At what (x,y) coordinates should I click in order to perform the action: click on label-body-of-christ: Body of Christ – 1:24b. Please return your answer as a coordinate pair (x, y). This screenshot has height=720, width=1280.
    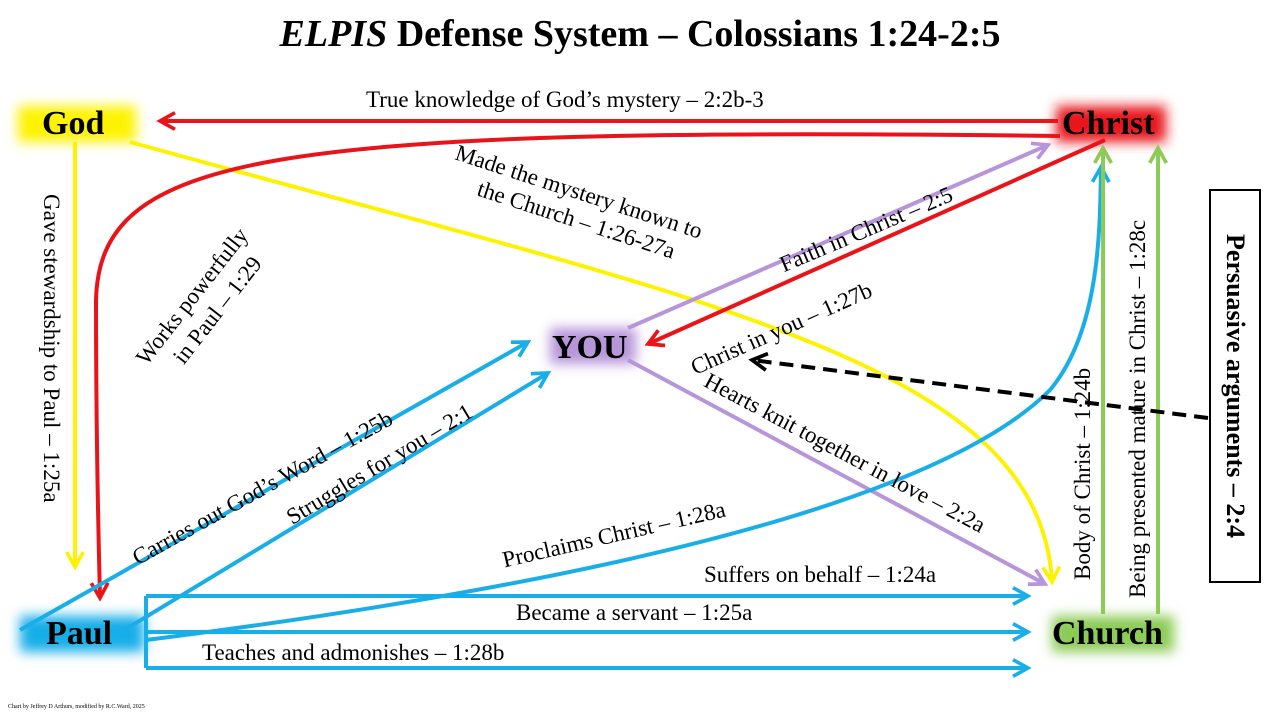
    Looking at the image, I should click on (1082, 473).